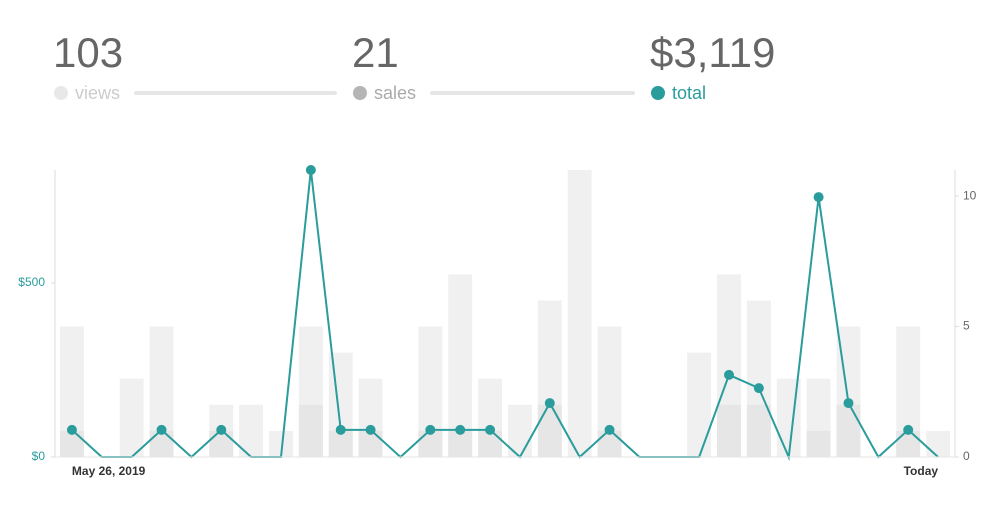 The width and height of the screenshot is (1000, 508). Describe the element at coordinates (375, 52) in the screenshot. I see `summary-value: 21` at that location.